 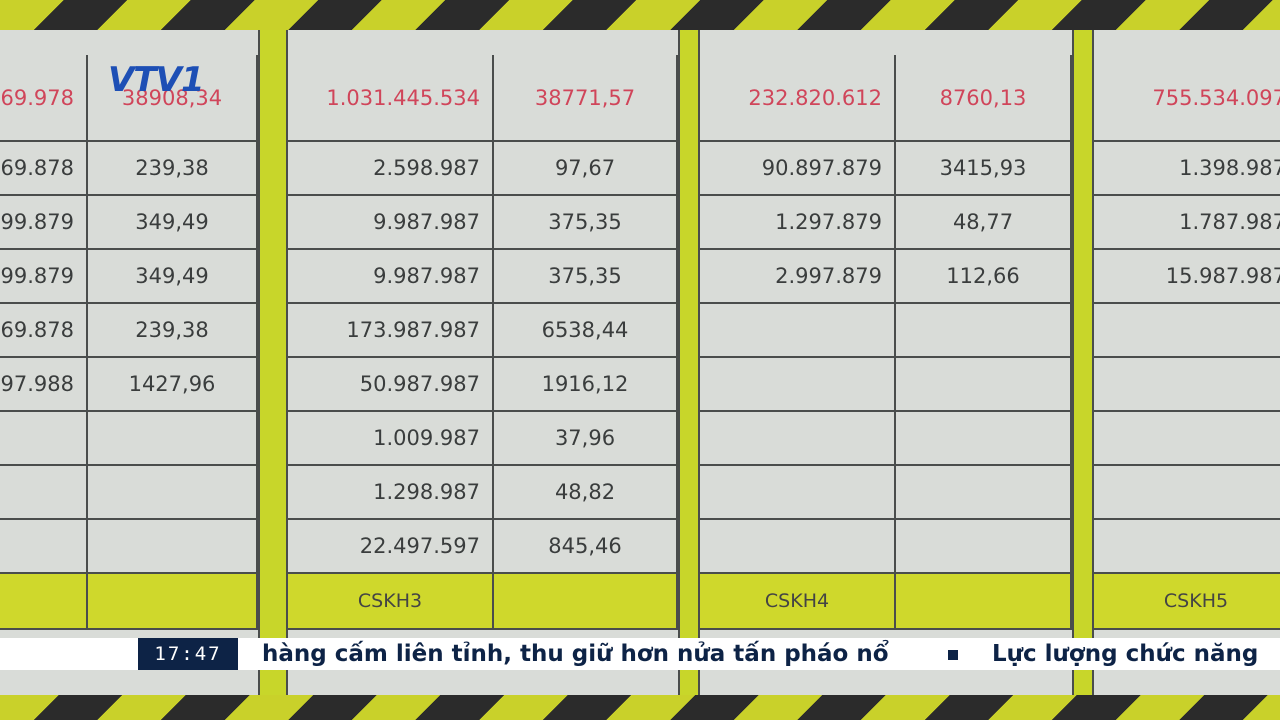 What do you see at coordinates (391, 331) in the screenshot?
I see `table-cell: 173.987.987` at bounding box center [391, 331].